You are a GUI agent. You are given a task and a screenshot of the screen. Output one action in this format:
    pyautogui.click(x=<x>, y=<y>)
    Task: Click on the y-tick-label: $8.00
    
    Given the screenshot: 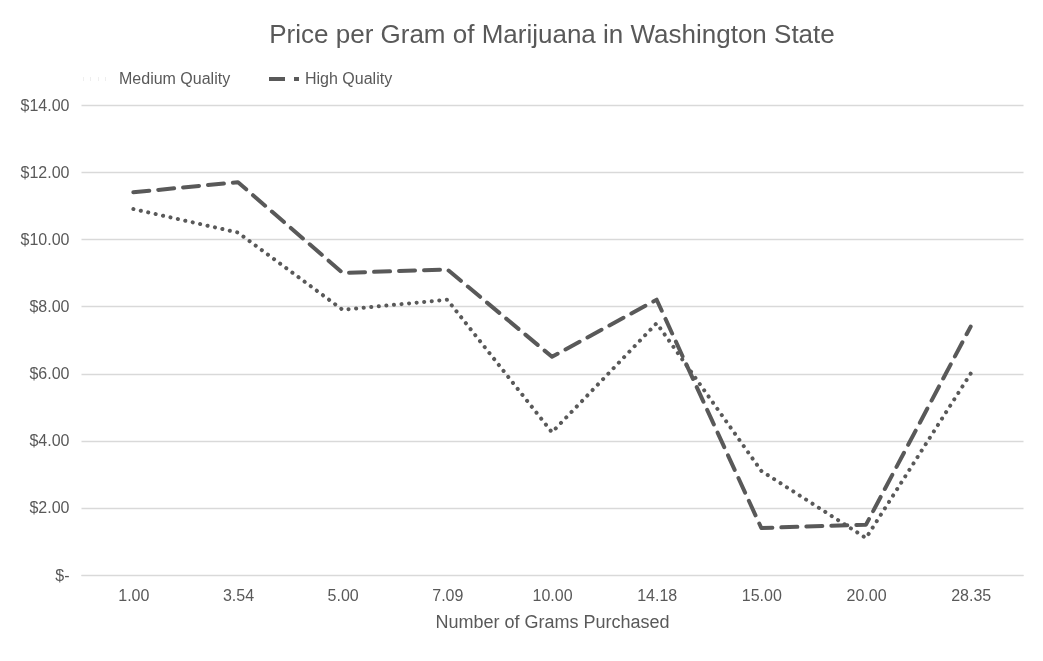 What is the action you would take?
    pyautogui.click(x=49, y=306)
    